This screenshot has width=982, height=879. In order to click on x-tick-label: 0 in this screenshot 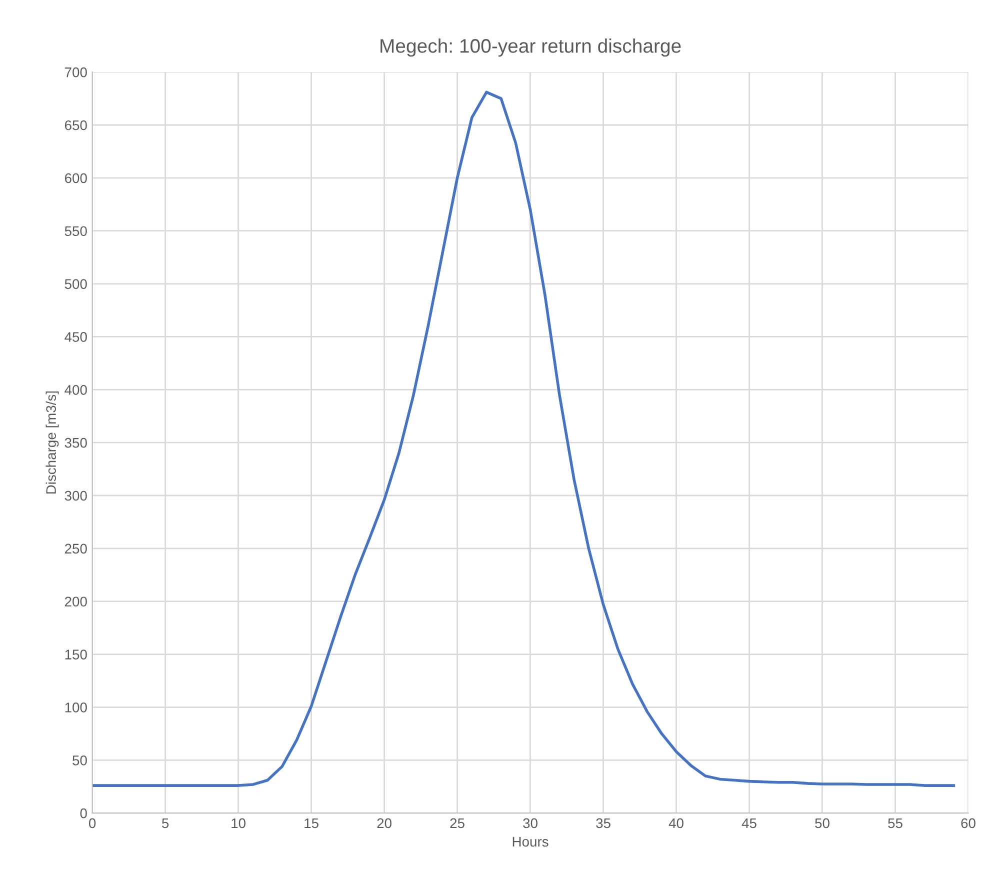, I will do `click(92, 823)`.